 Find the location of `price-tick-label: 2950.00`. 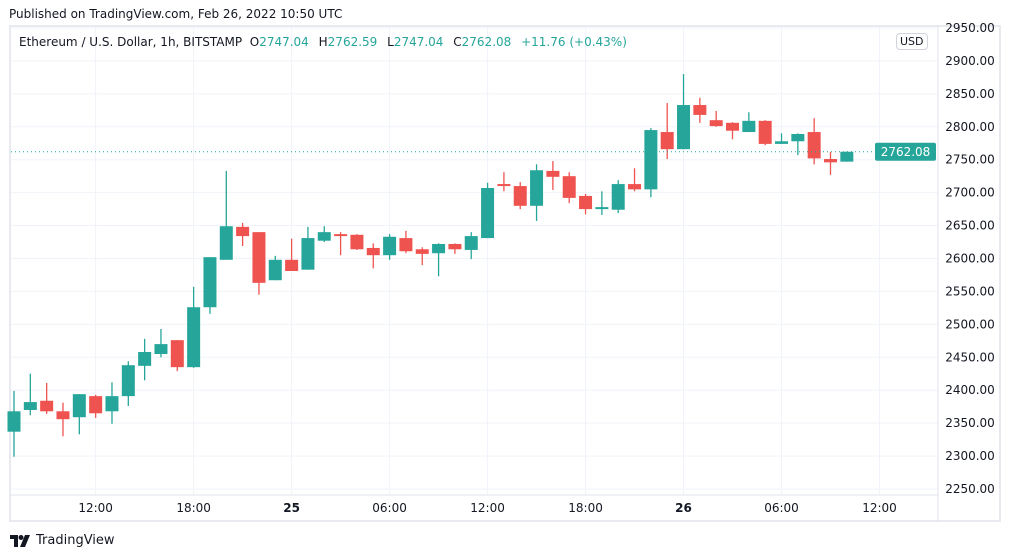

price-tick-label: 2950.00 is located at coordinates (970, 28).